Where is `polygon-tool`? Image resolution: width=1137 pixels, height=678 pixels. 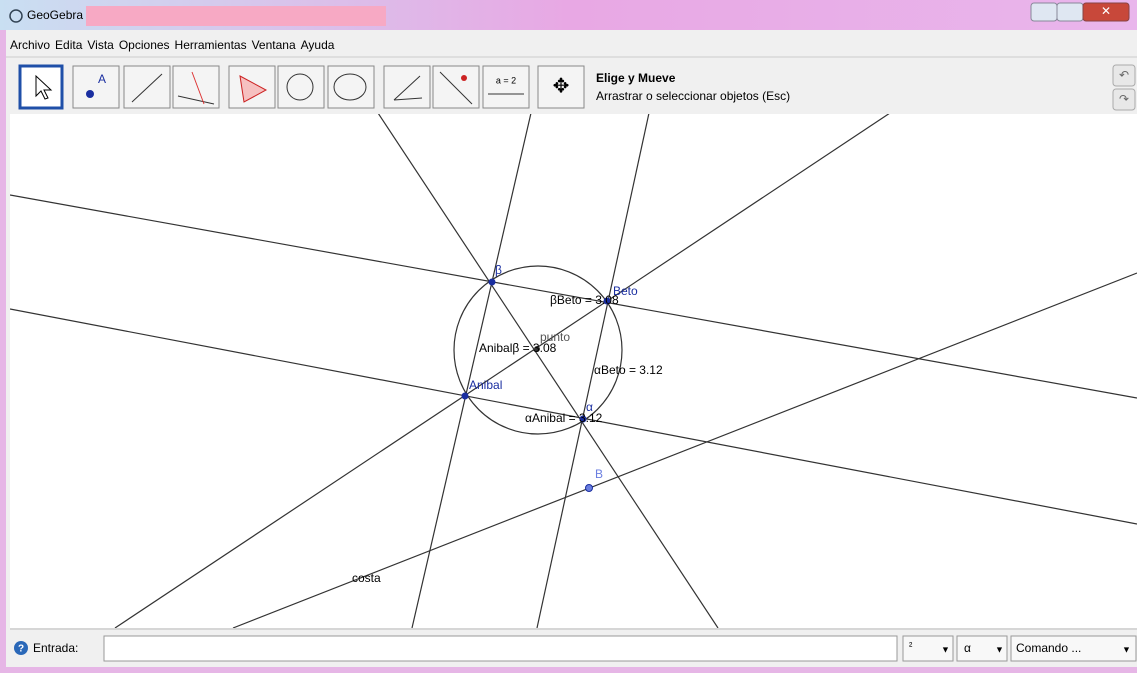 polygon-tool is located at coordinates (252, 87).